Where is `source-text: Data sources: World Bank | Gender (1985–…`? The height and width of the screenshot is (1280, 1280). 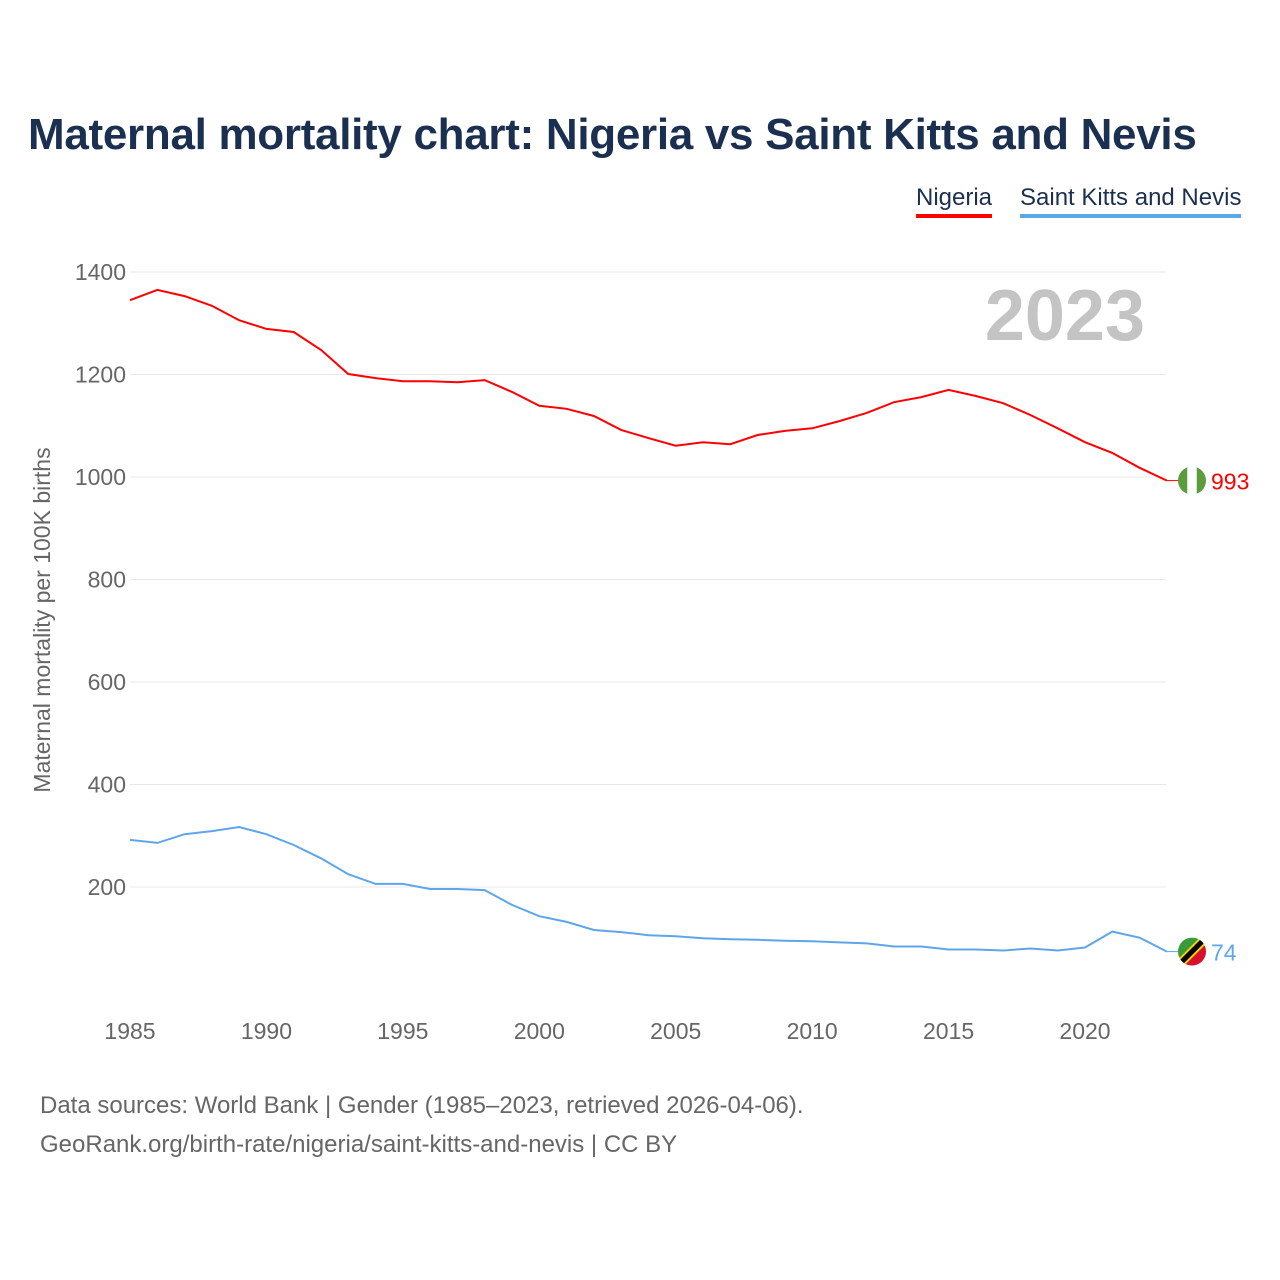
source-text: Data sources: World Bank | Gender (1985–… is located at coordinates (422, 1105).